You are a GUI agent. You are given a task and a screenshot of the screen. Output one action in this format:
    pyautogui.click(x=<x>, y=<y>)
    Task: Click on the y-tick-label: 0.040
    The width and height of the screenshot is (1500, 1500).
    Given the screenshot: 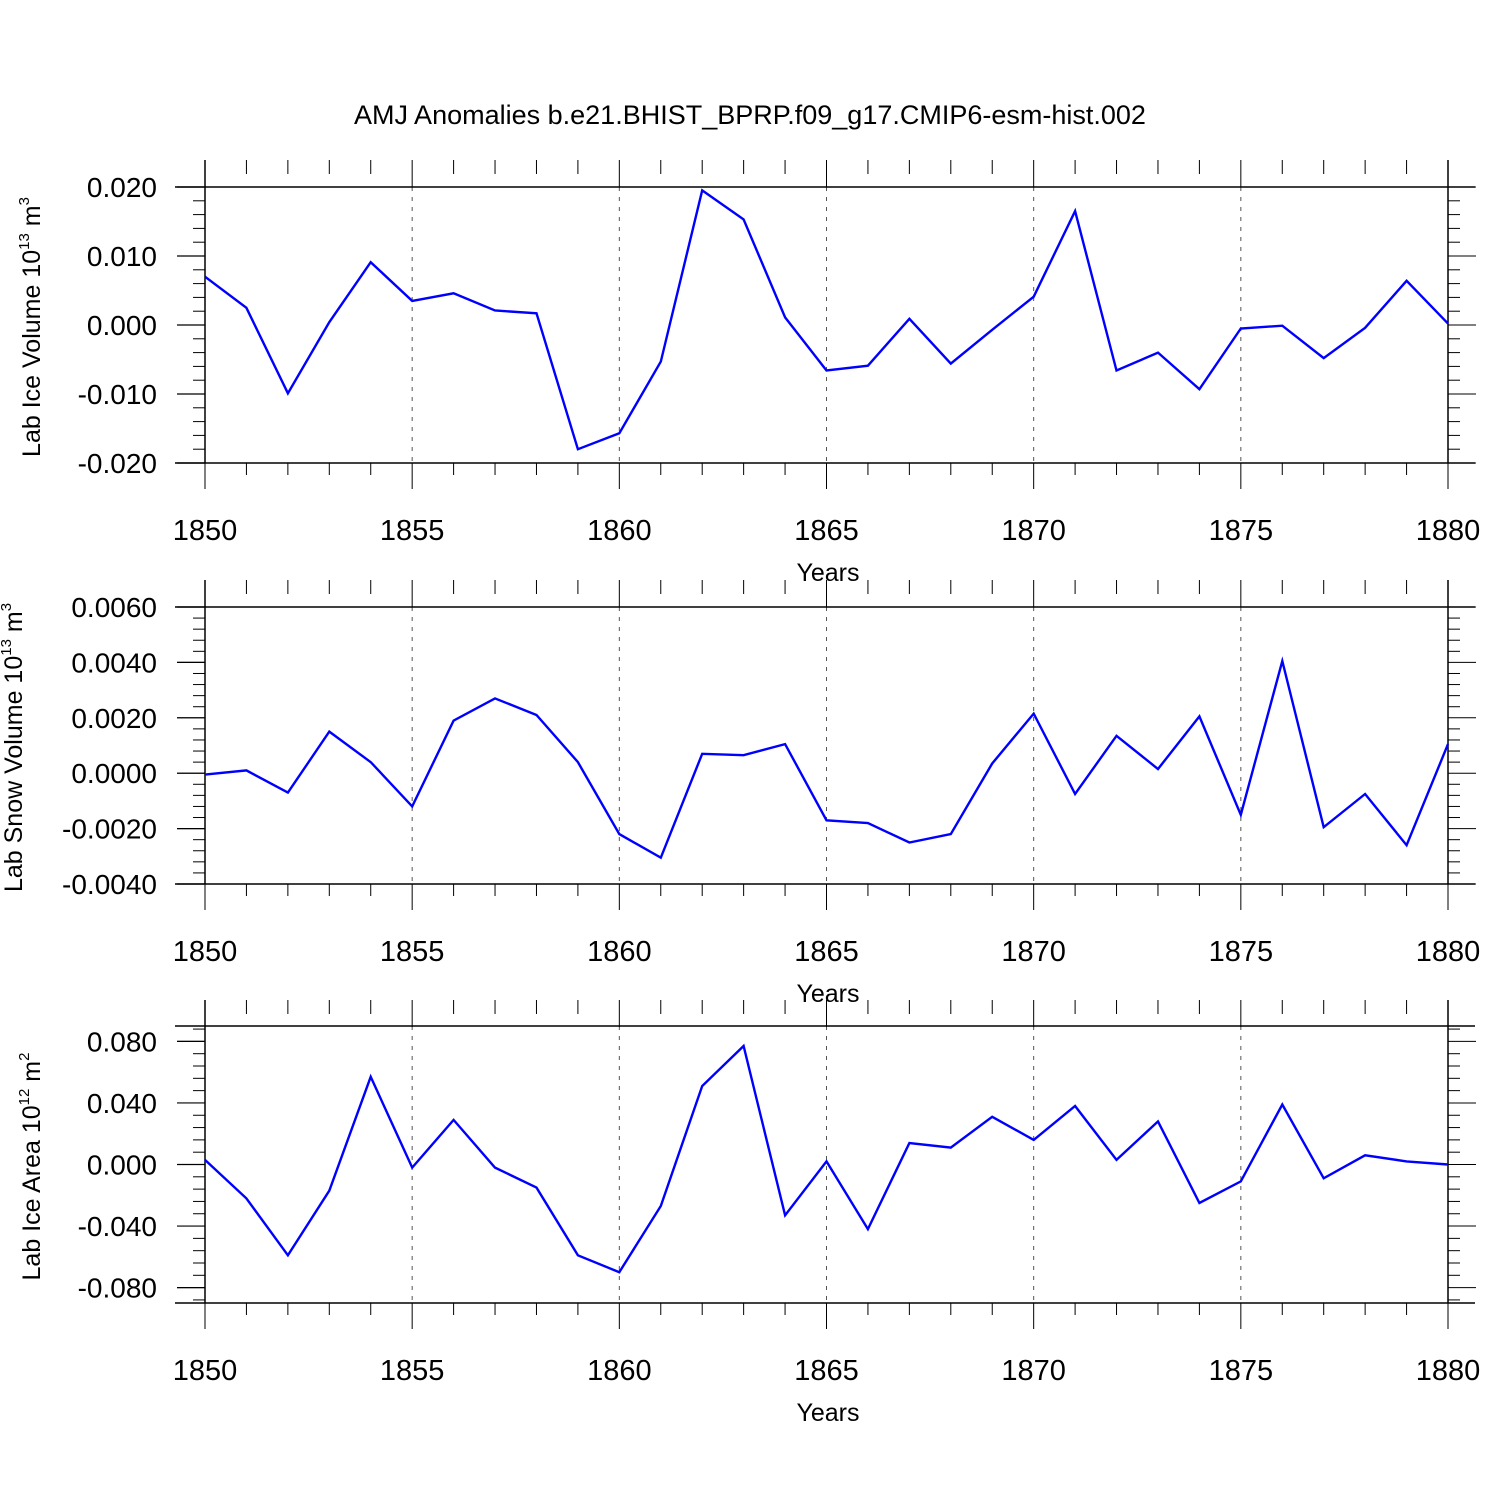 What is the action you would take?
    pyautogui.click(x=122, y=1103)
    